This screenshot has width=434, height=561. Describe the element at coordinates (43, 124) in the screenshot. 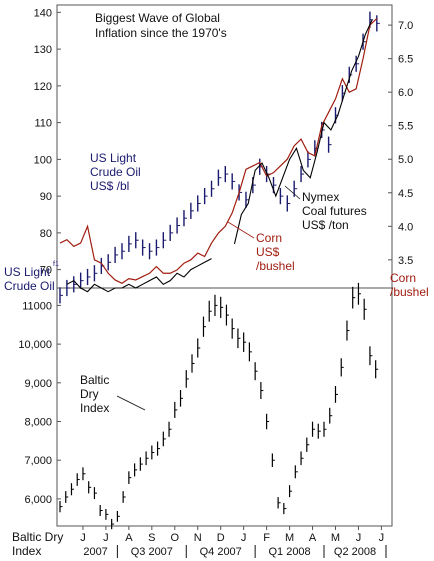

I see `top-left-tick-label: 110` at that location.